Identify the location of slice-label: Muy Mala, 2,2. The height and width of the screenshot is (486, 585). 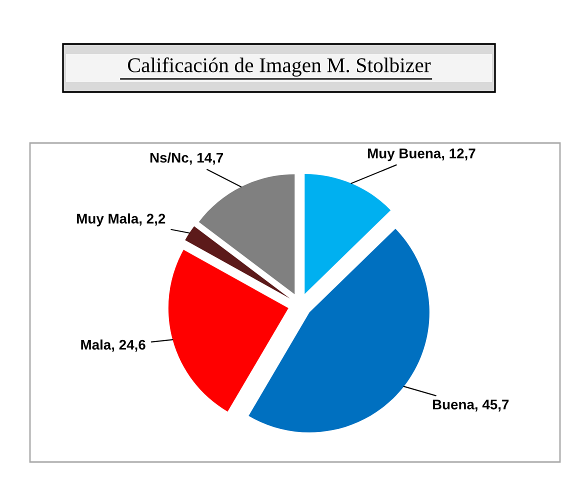
(121, 219).